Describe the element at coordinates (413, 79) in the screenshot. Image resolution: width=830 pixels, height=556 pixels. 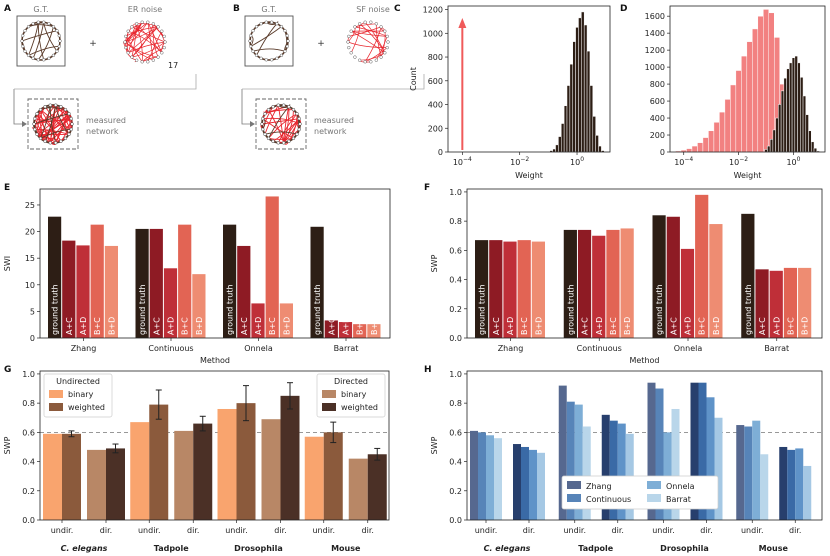
I see `y-axis-label: Count` at that location.